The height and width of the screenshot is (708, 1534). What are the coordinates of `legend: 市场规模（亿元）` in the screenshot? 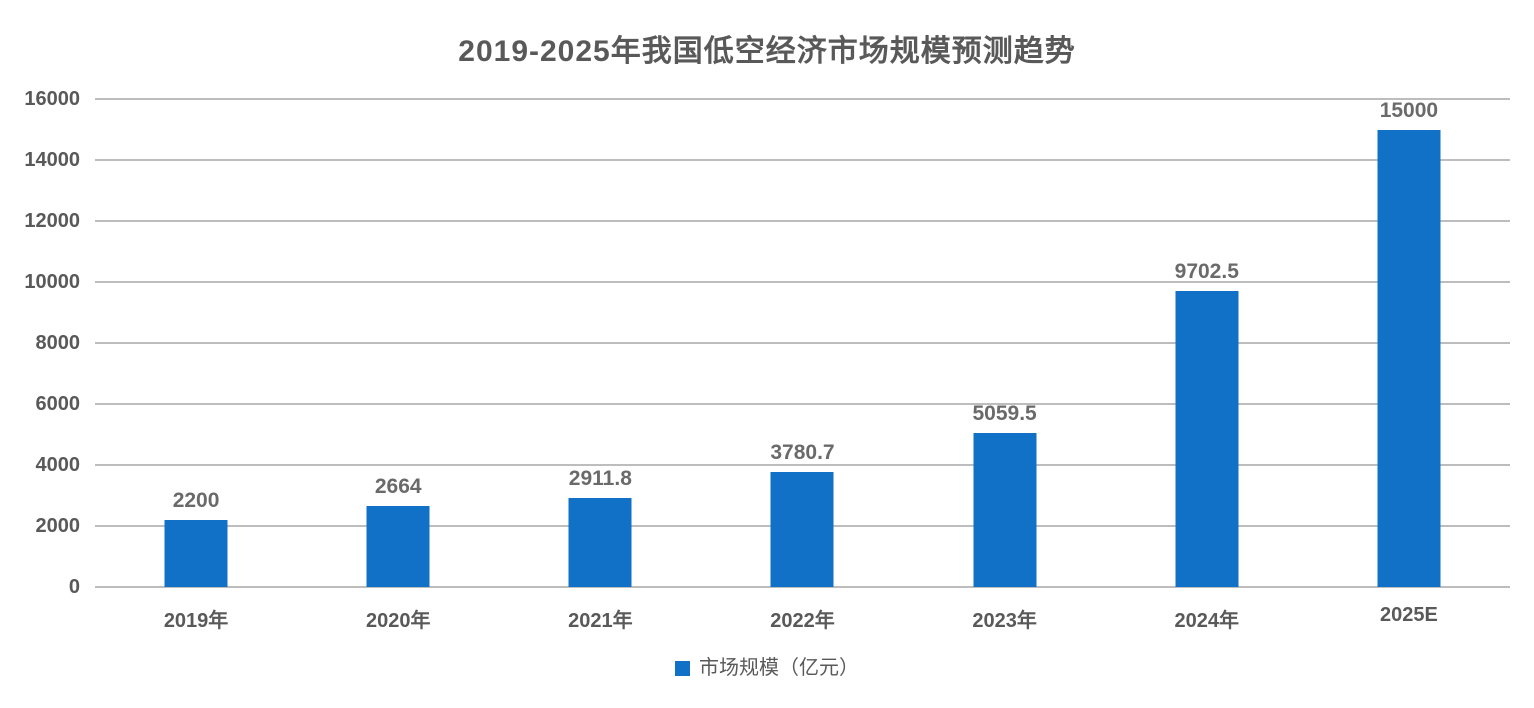 It's located at (767, 668).